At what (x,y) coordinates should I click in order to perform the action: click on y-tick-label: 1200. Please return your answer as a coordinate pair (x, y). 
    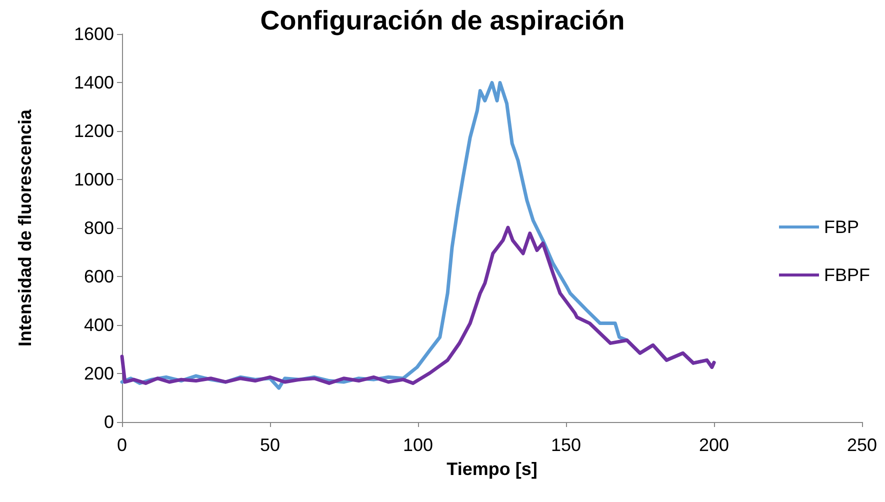
    Looking at the image, I should click on (94, 131).